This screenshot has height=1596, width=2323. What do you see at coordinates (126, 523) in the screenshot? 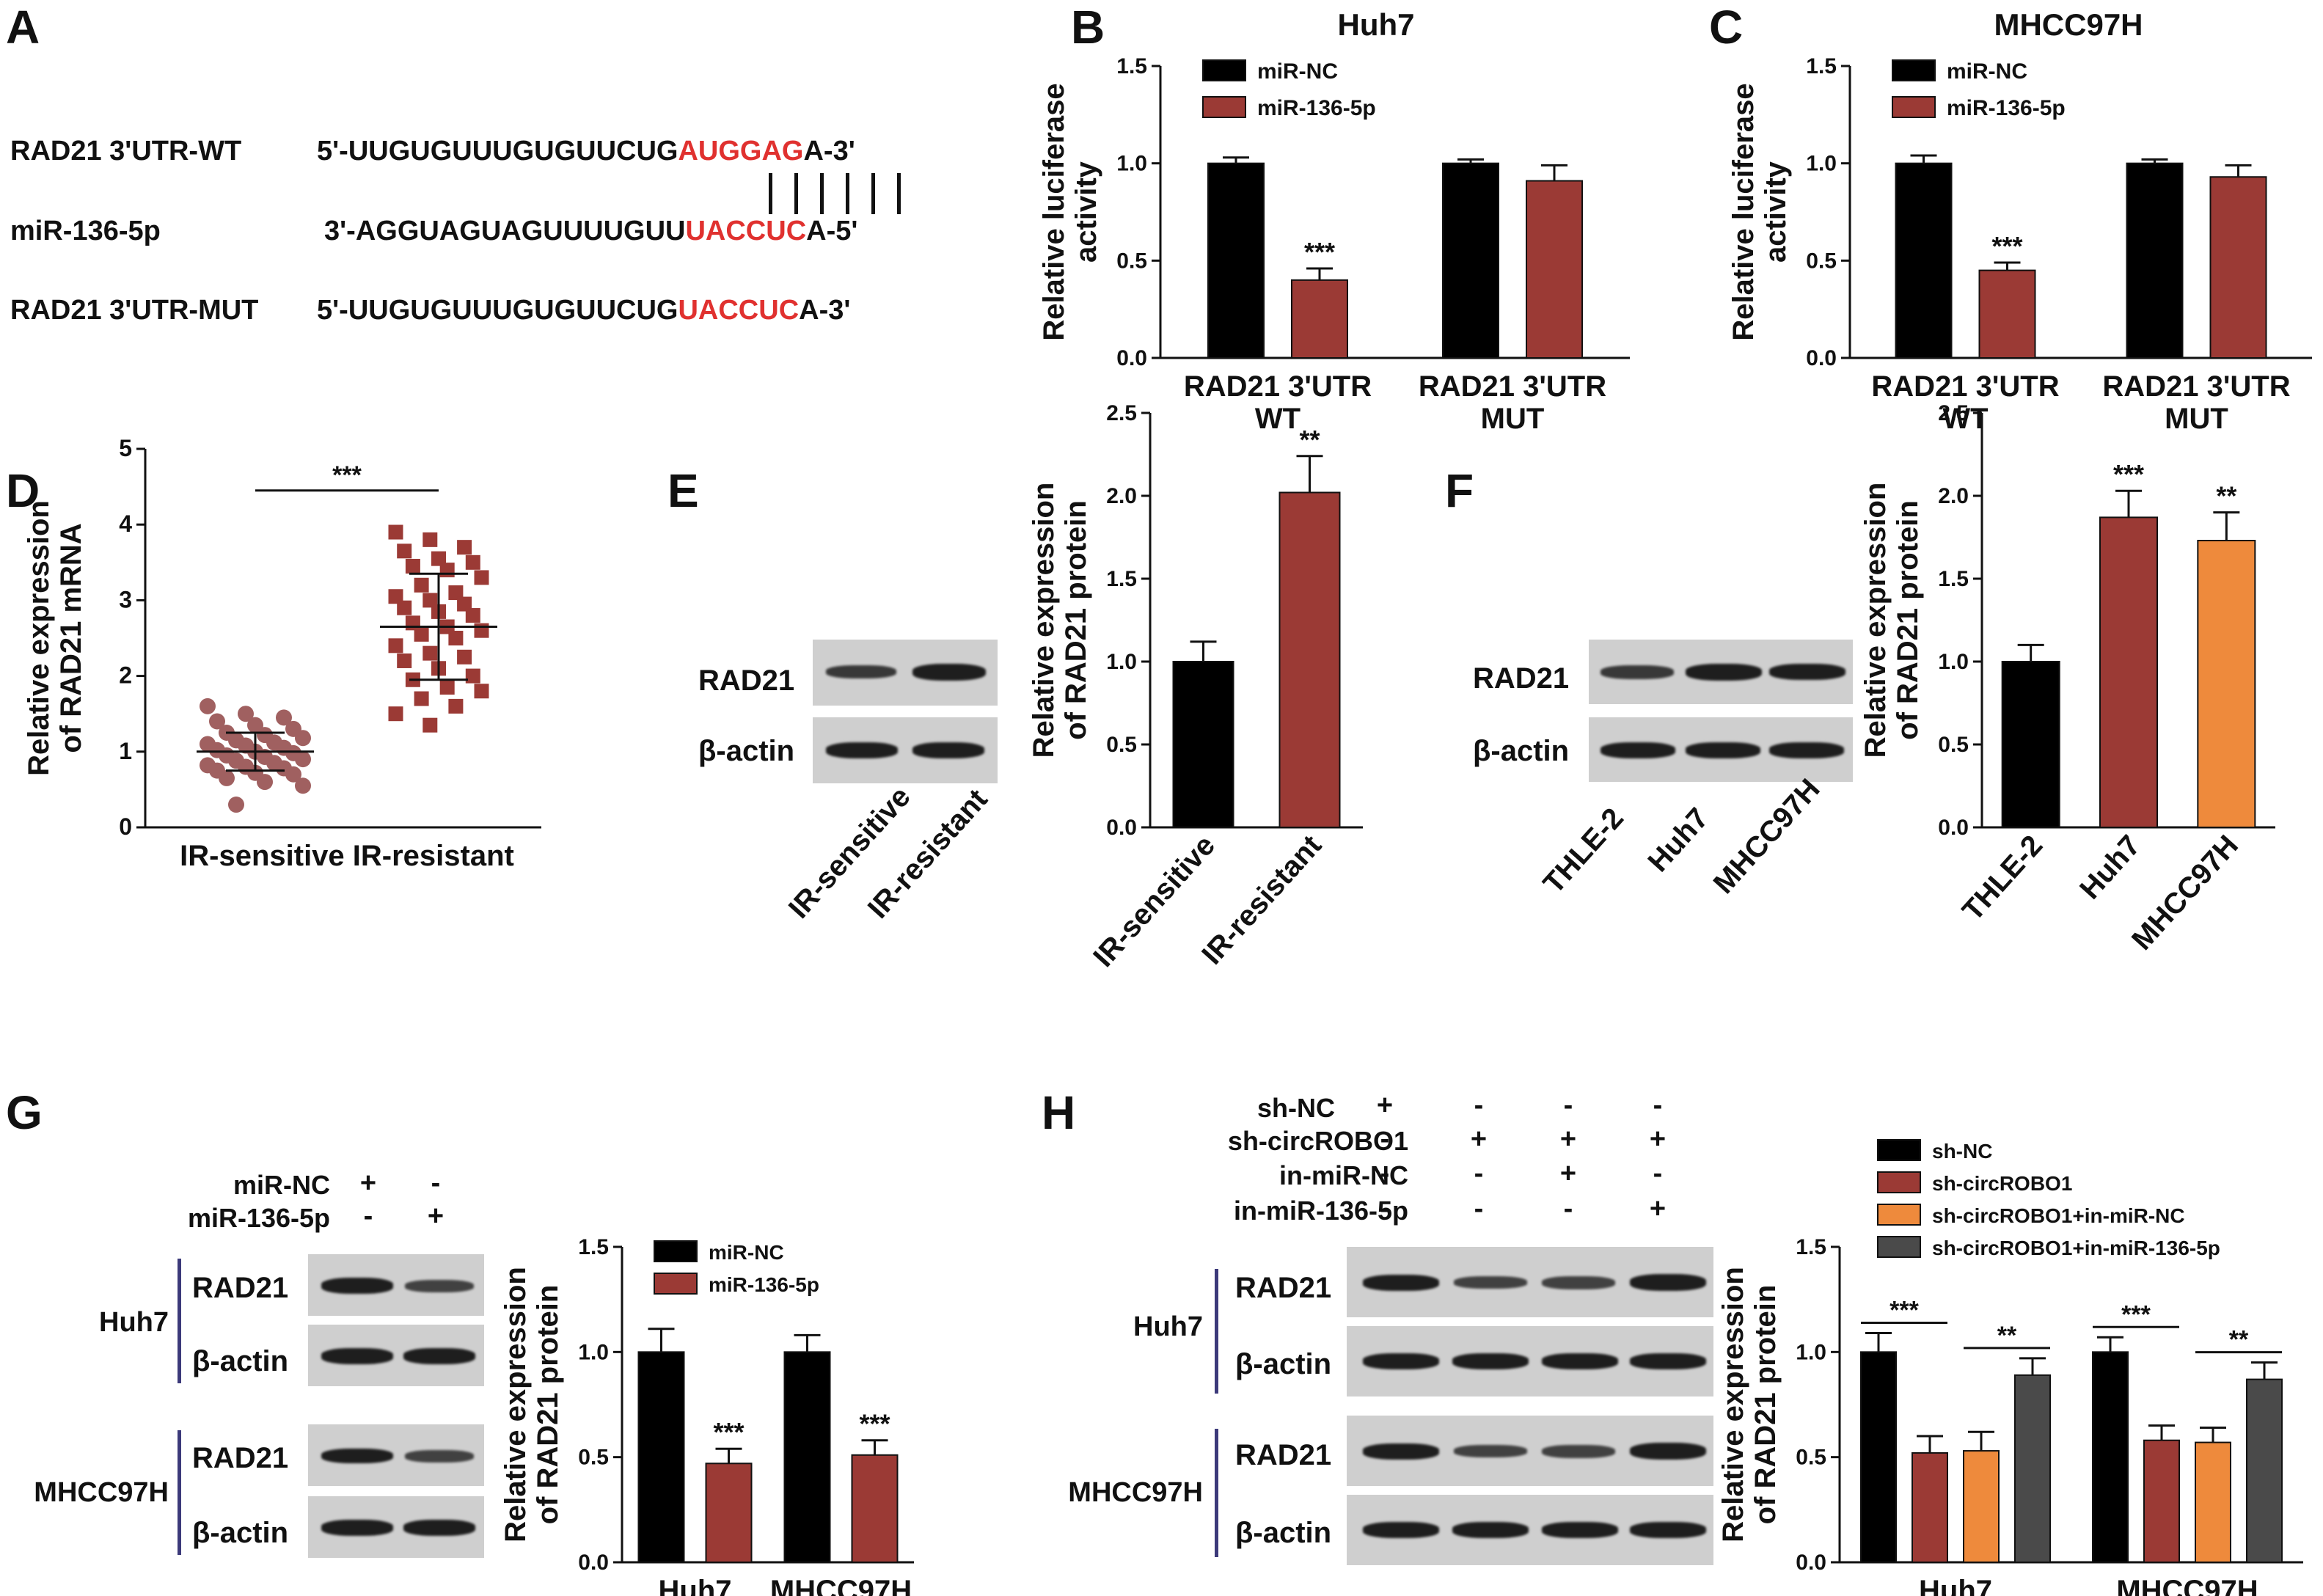
I see `y-tick-label: 4` at bounding box center [126, 523].